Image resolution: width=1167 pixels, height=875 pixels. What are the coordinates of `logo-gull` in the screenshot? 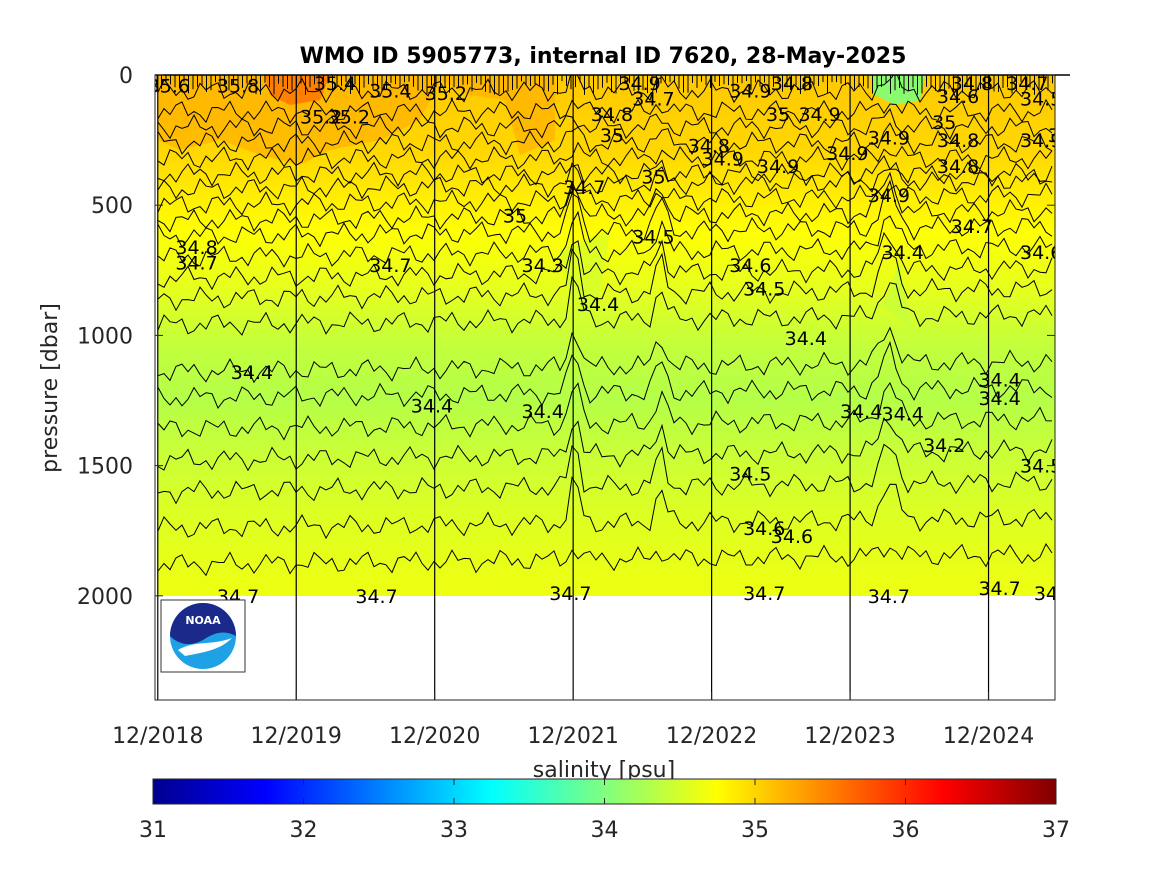 It's located at (205, 647).